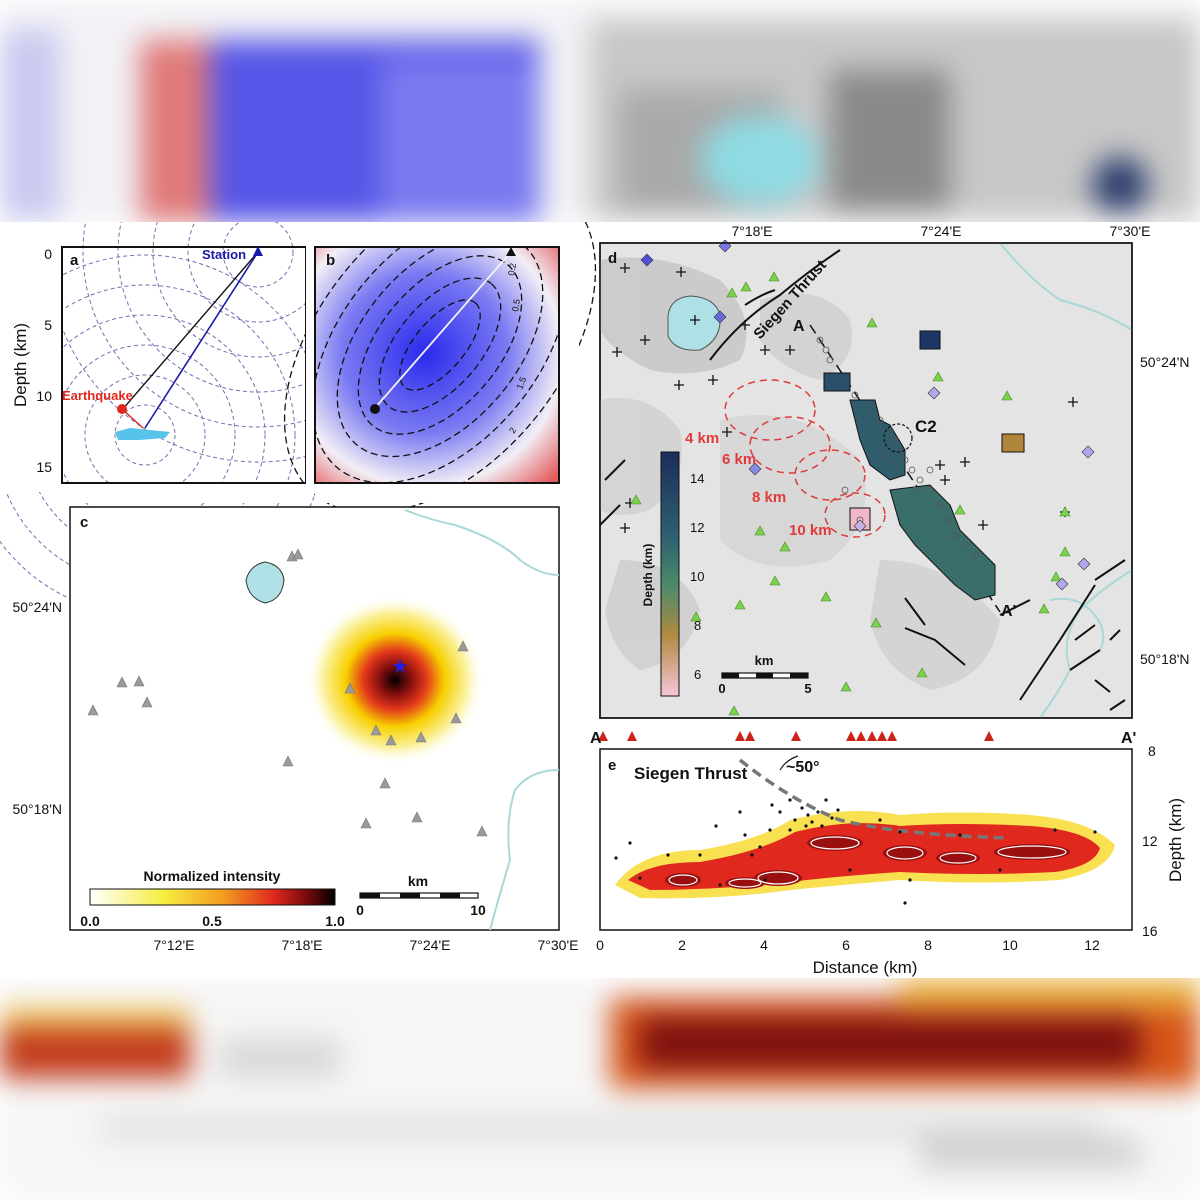  I want to click on y-tick: 0, so click(48, 254).